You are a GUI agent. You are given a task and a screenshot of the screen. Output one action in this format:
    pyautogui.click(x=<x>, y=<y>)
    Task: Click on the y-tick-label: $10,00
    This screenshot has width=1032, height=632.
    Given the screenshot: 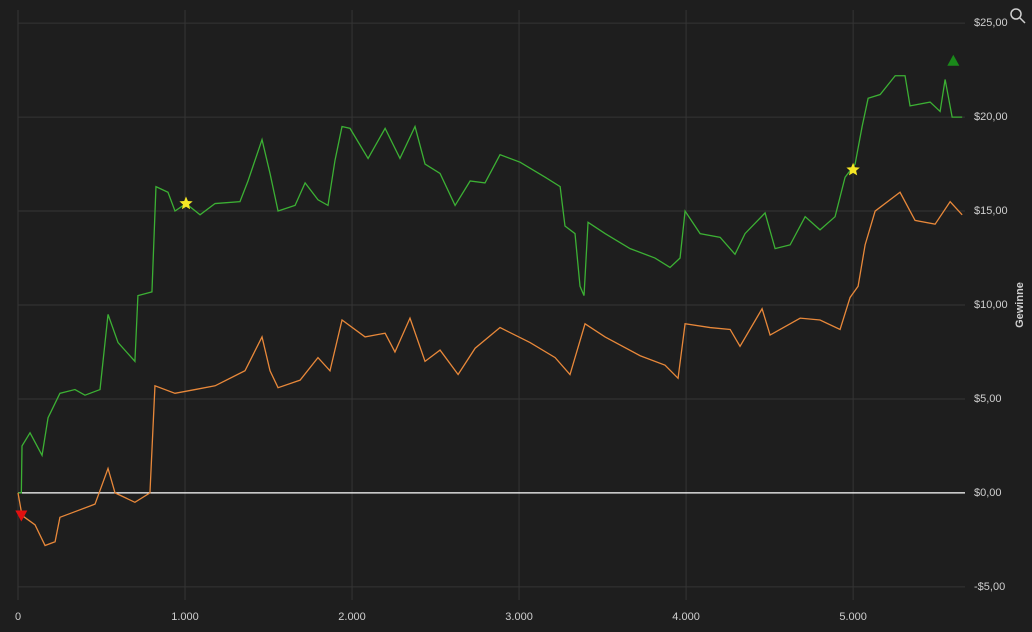 What is the action you would take?
    pyautogui.click(x=991, y=305)
    